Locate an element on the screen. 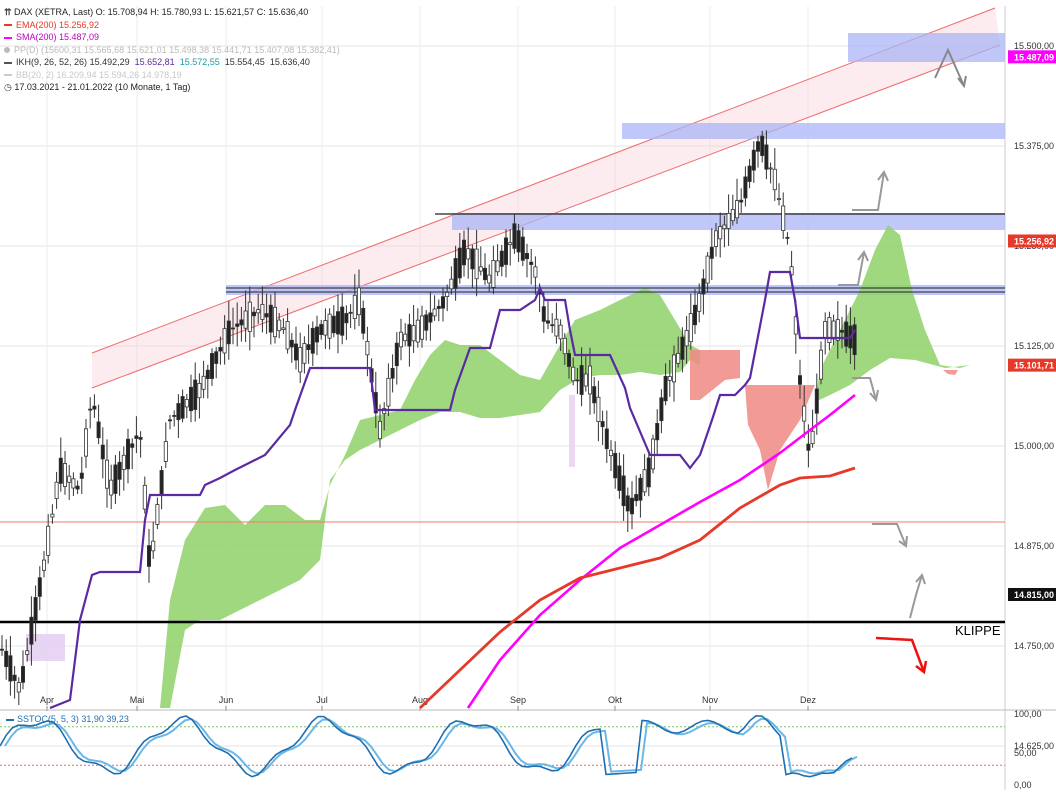 This screenshot has height=795, width=1056. price-tag-label: 15.101,71 is located at coordinates (1034, 366).